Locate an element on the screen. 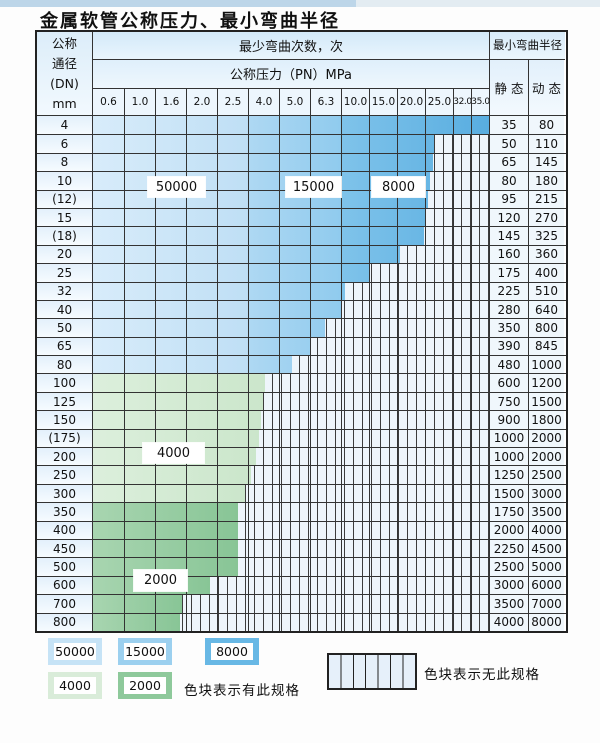  legend-swatch: 50000 is located at coordinates (75, 651).